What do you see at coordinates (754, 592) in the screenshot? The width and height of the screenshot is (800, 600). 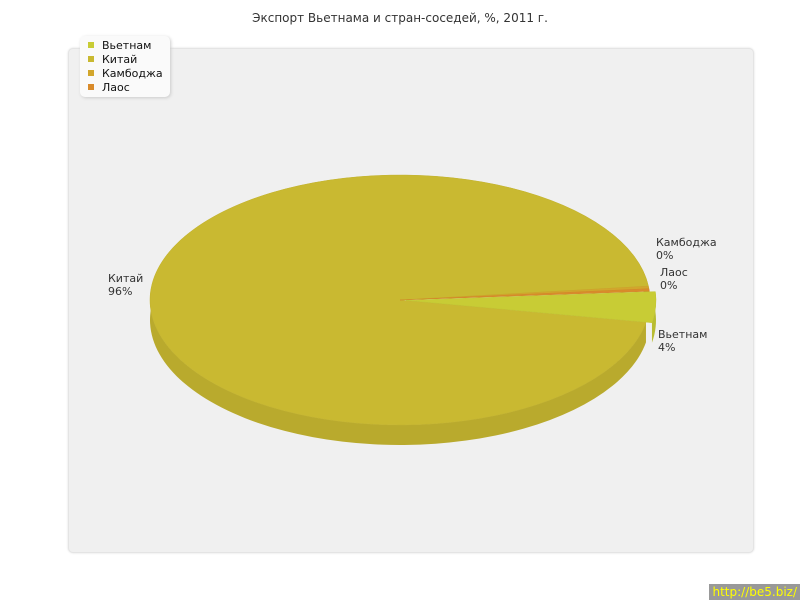 I see `watermark-link: http://be5.biz/` at bounding box center [754, 592].